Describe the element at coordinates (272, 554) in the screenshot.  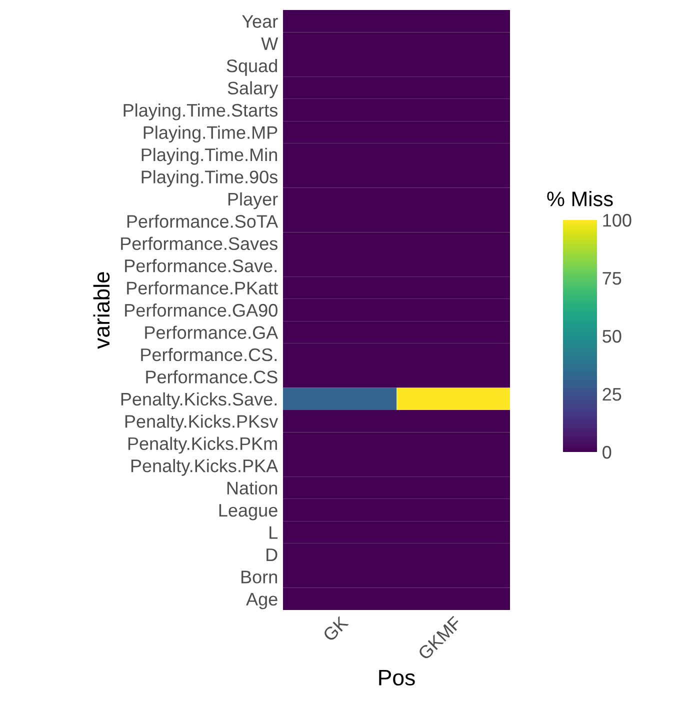
I see `y-tick-label: D` at that location.